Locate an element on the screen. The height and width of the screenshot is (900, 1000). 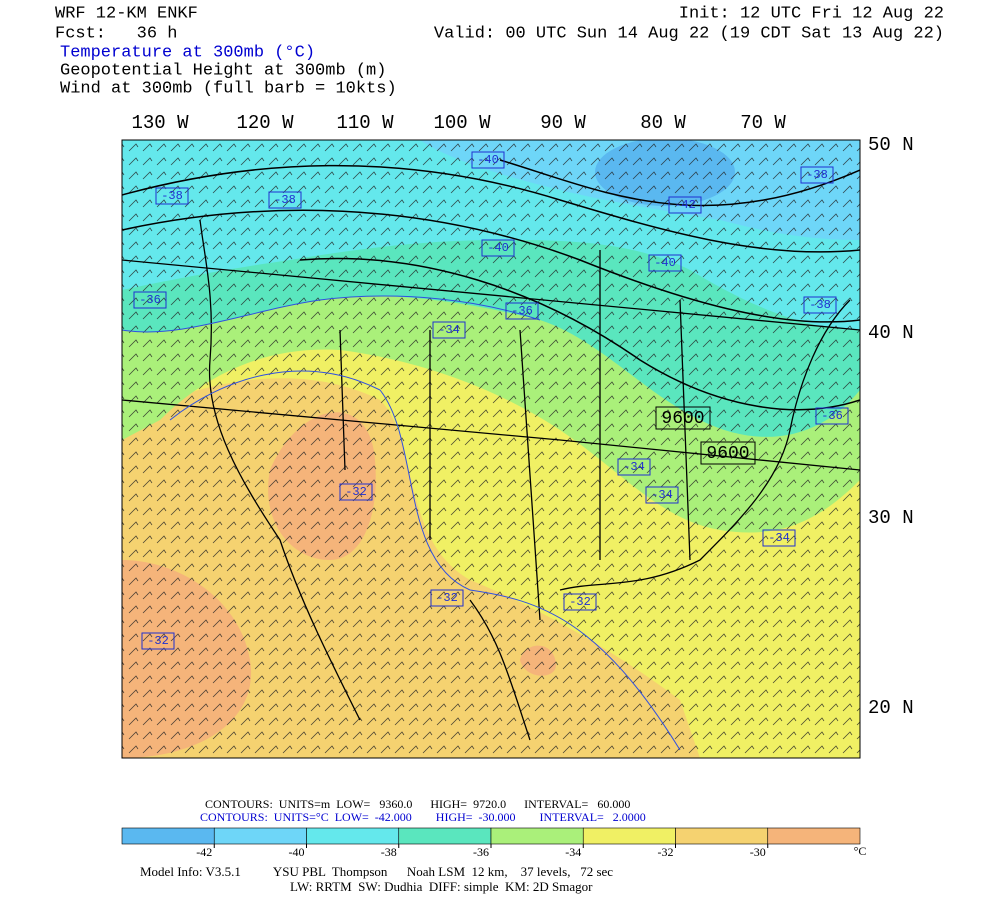
temperature-label: -42 is located at coordinates (685, 205).